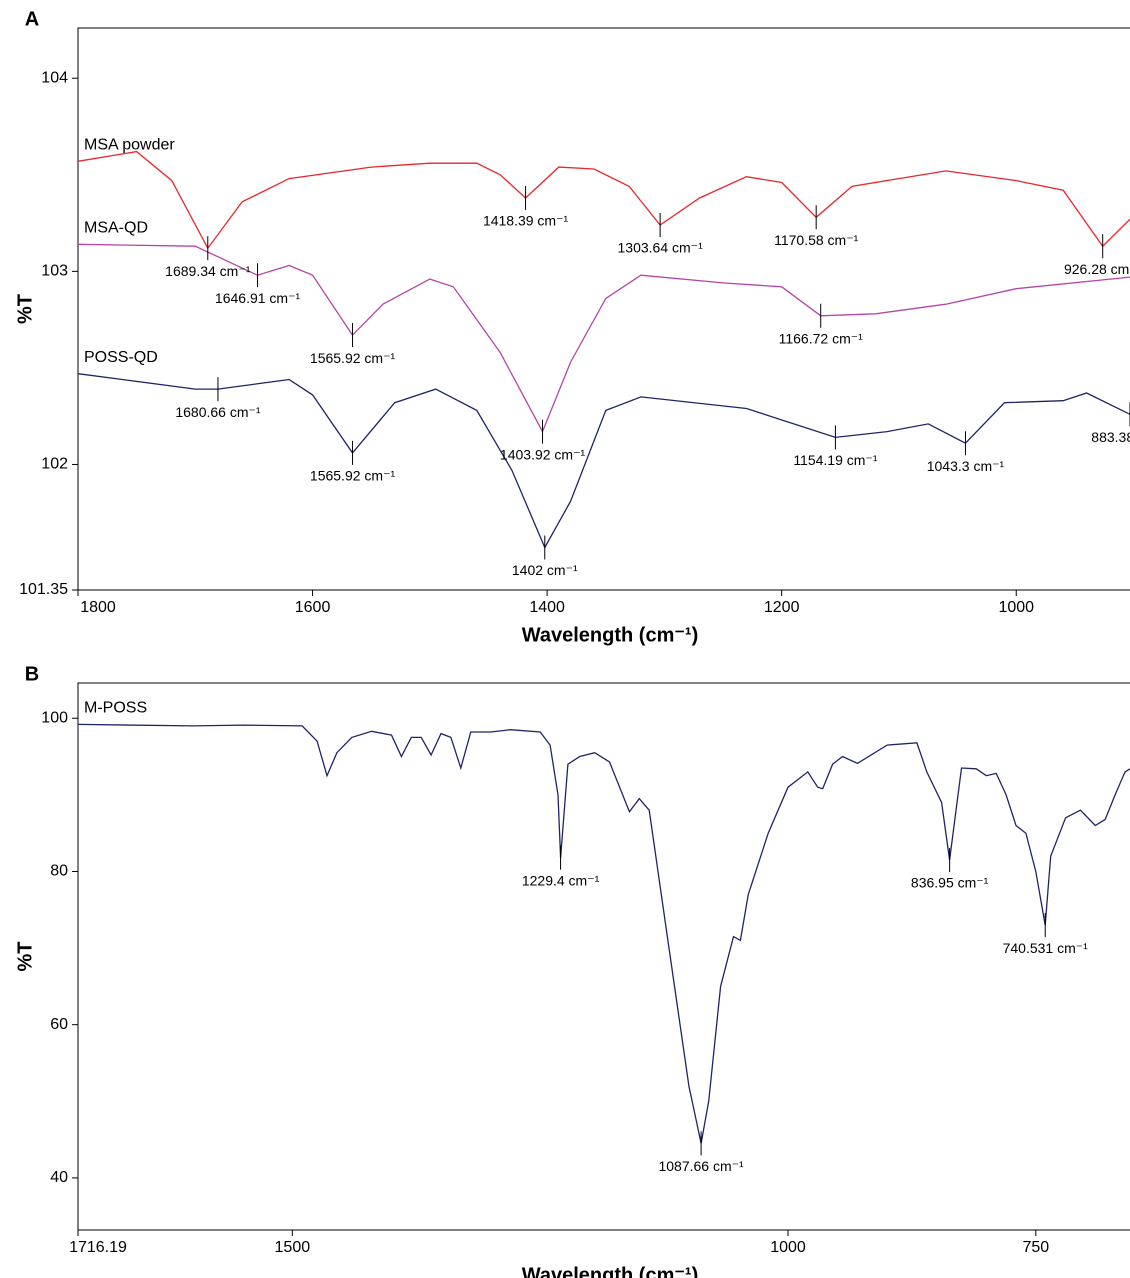 Image resolution: width=1130 pixels, height=1278 pixels. What do you see at coordinates (32, 19) in the screenshot?
I see `panel-label: A` at bounding box center [32, 19].